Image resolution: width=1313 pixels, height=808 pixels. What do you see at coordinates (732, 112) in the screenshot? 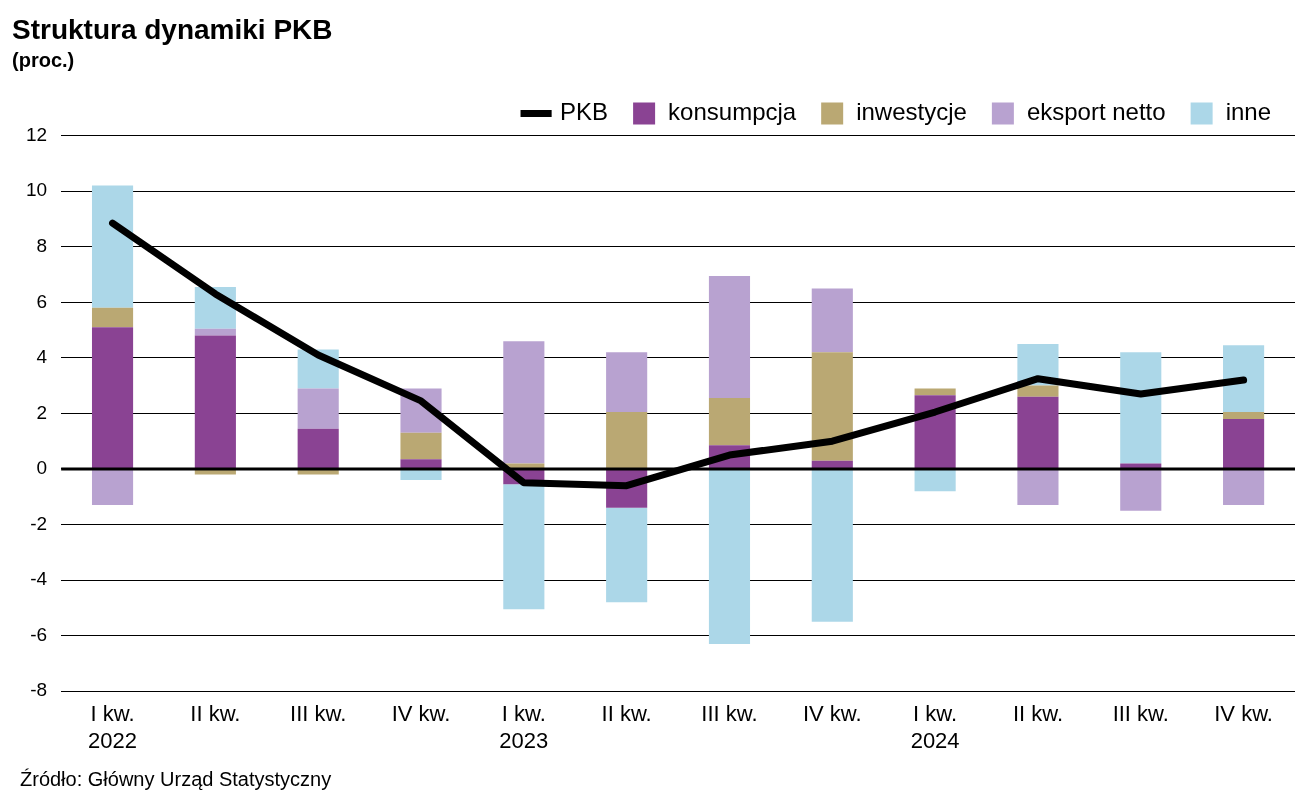
I see `legend-label: konsumpcja` at bounding box center [732, 112].